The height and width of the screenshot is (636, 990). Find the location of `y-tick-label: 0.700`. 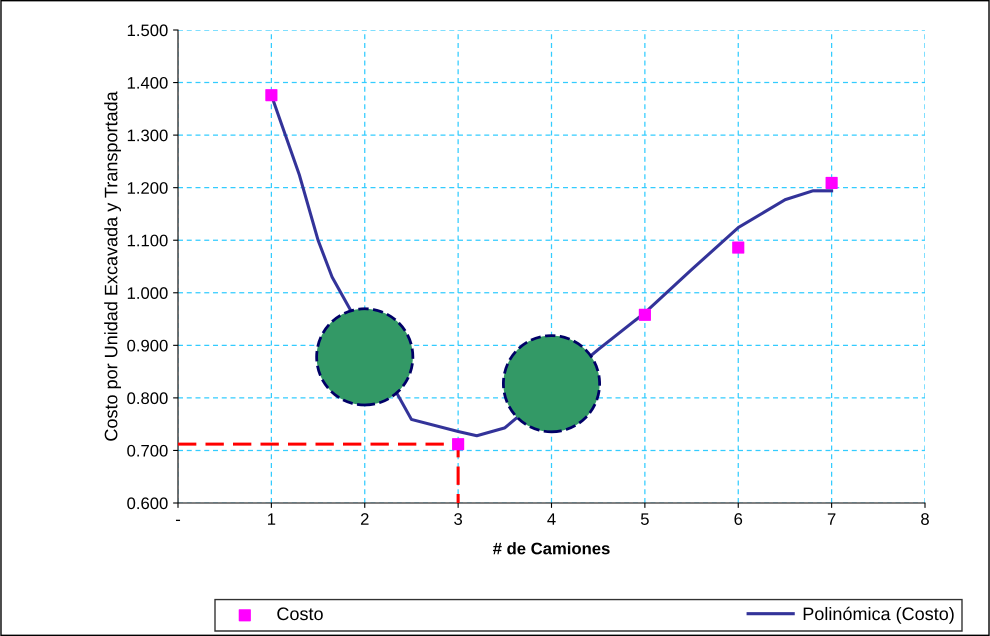

y-tick-label: 0.700 is located at coordinates (147, 450).